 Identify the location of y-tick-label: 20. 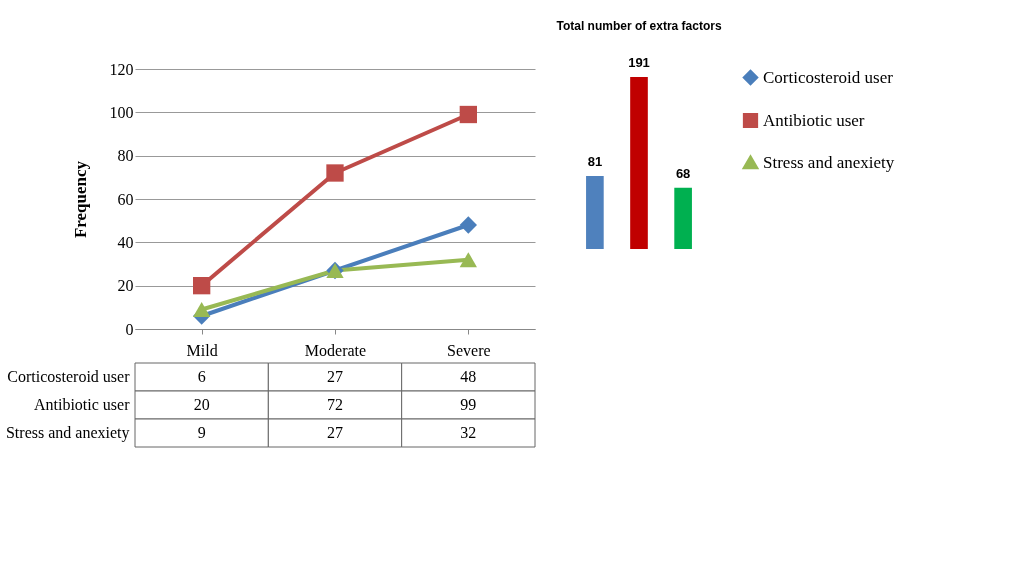
(125, 286).